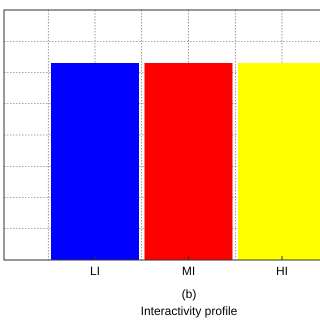  Describe the element at coordinates (95, 271) in the screenshot. I see `x-tick-label: LI` at that location.